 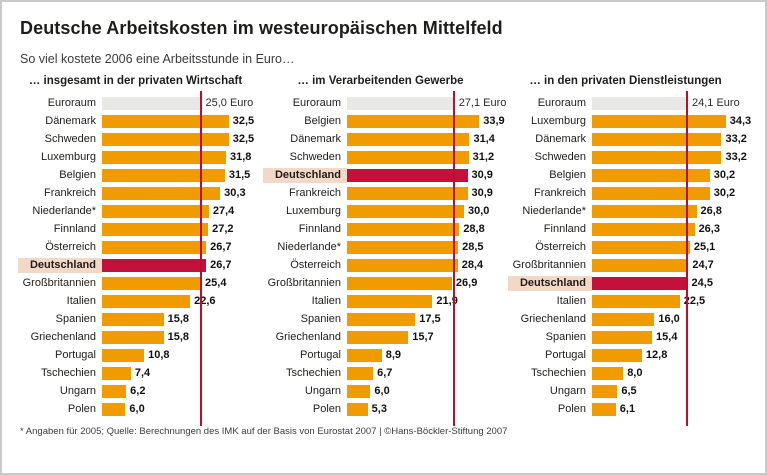 What do you see at coordinates (322, 390) in the screenshot?
I see `country-label: Ungarn` at bounding box center [322, 390].